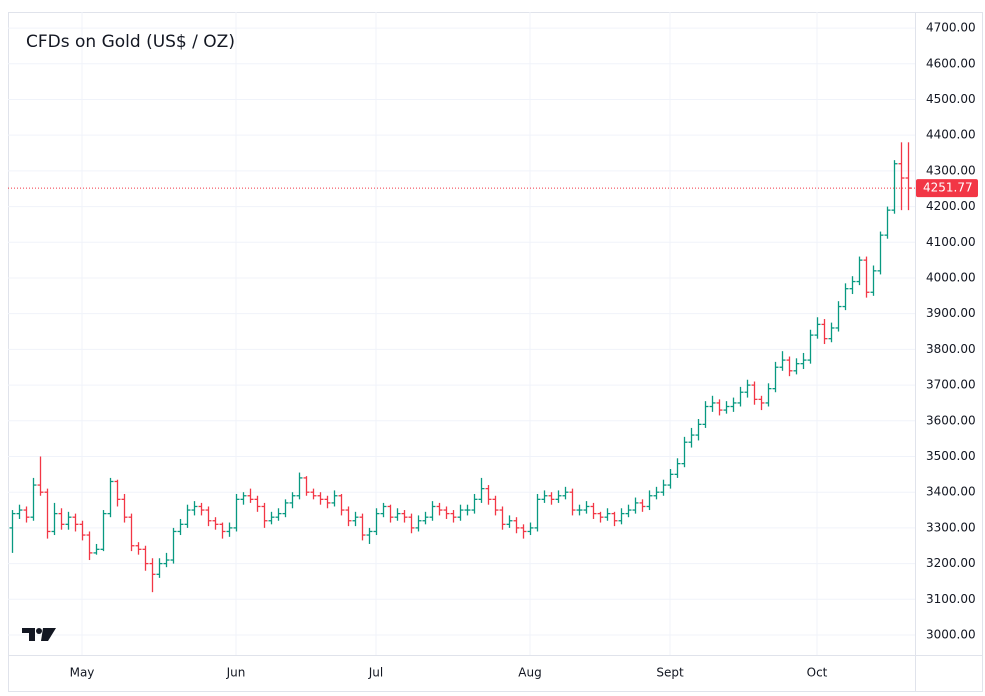  Describe the element at coordinates (951, 563) in the screenshot. I see `y-tick-label: 3200.00` at that location.